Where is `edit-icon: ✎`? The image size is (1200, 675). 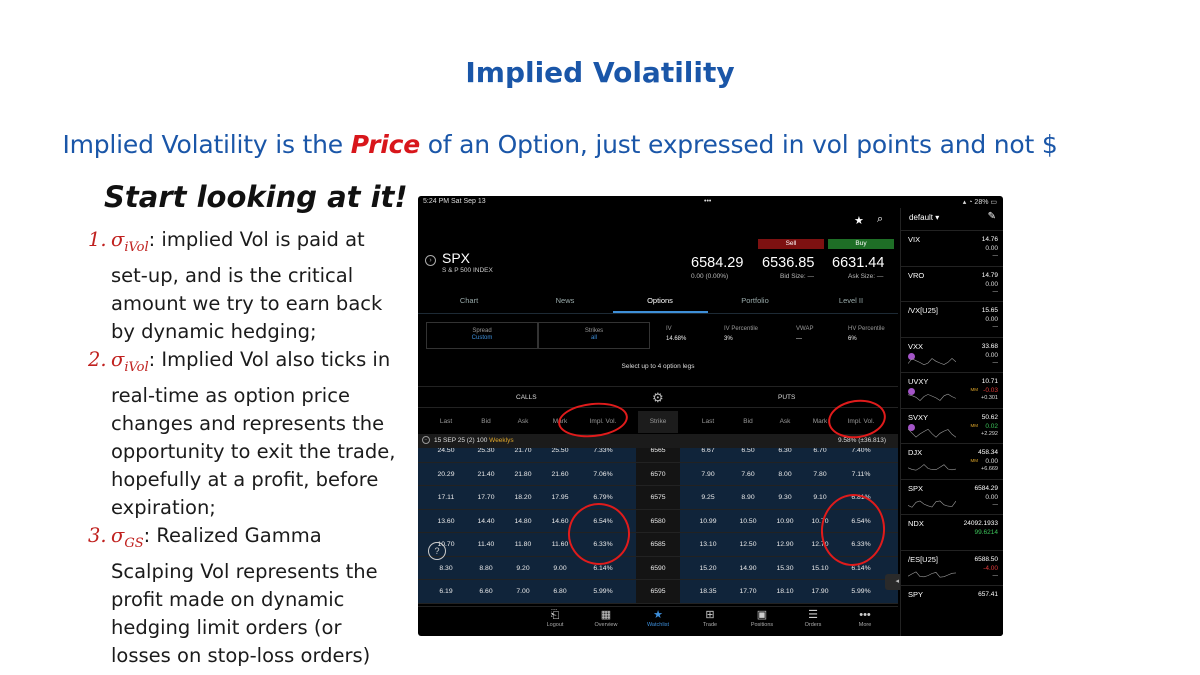
edit-icon: ✎ is located at coordinates (991, 216).